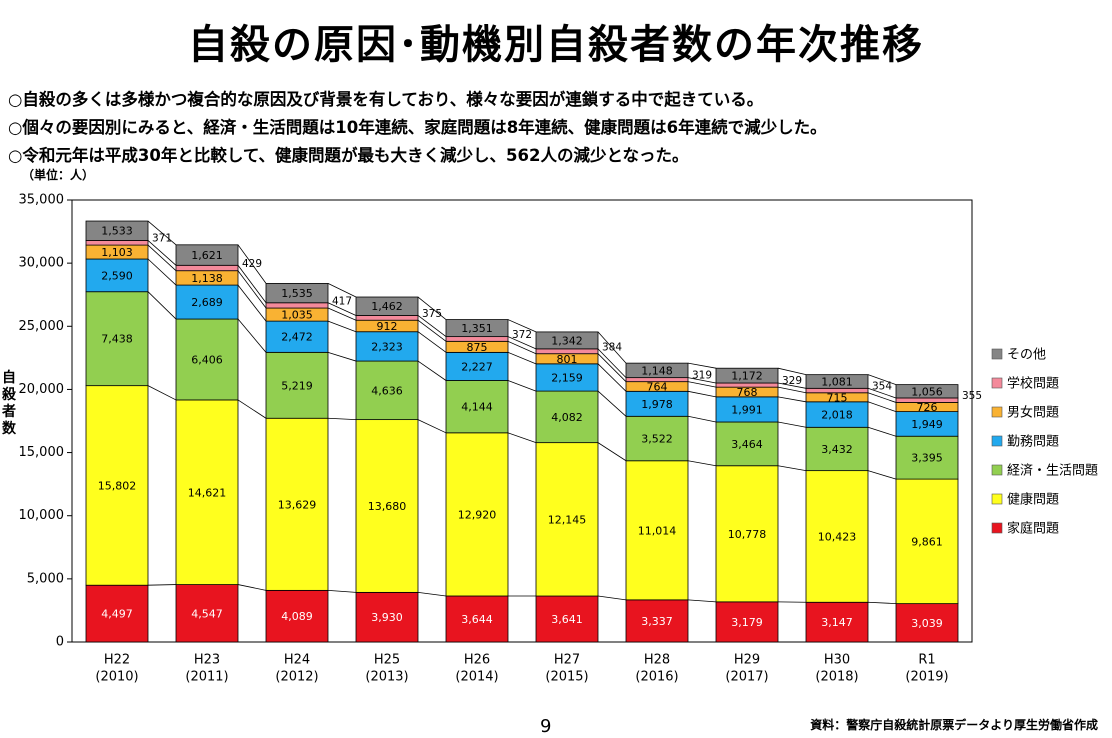  Describe the element at coordinates (927, 623) in the screenshot. I see `data-label: 3,039` at that location.